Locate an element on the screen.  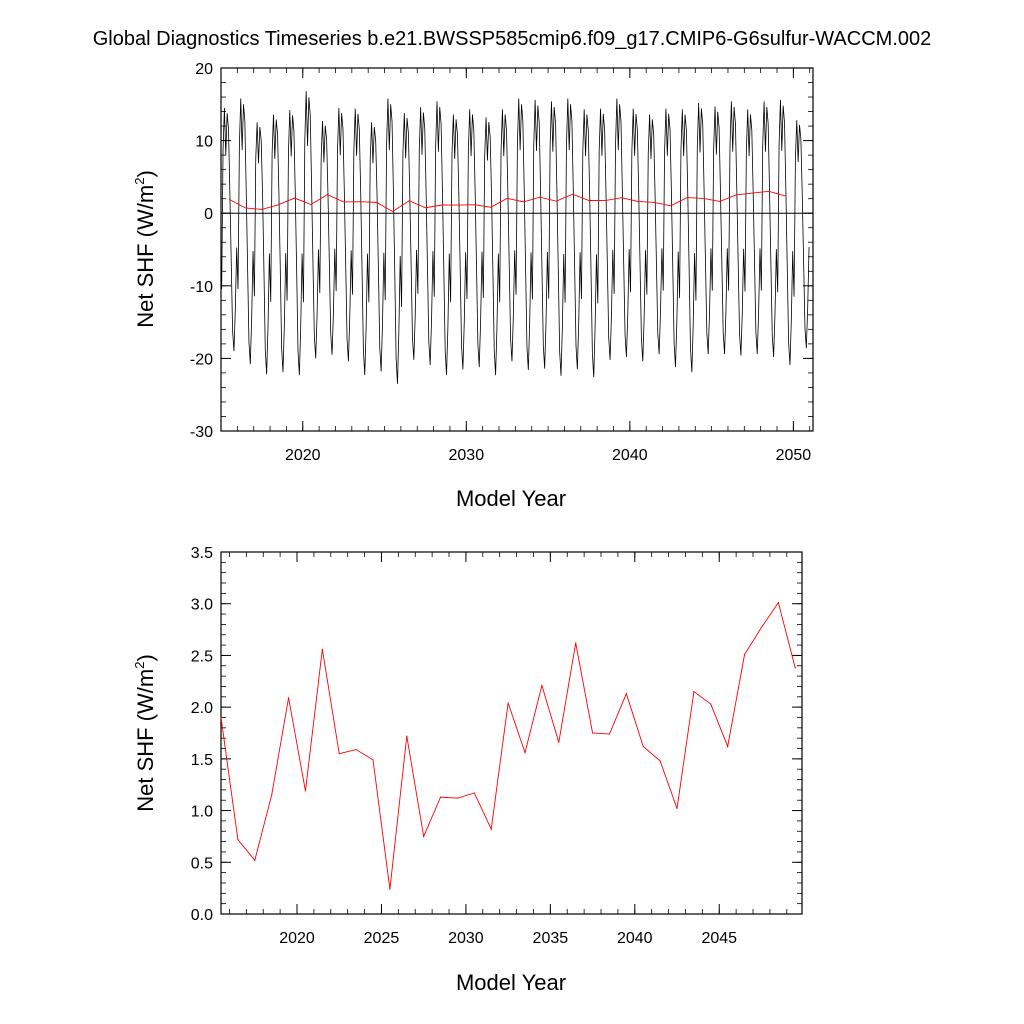
chart2-y-axis-label: Net SHF (W/m2) is located at coordinates (145, 733).